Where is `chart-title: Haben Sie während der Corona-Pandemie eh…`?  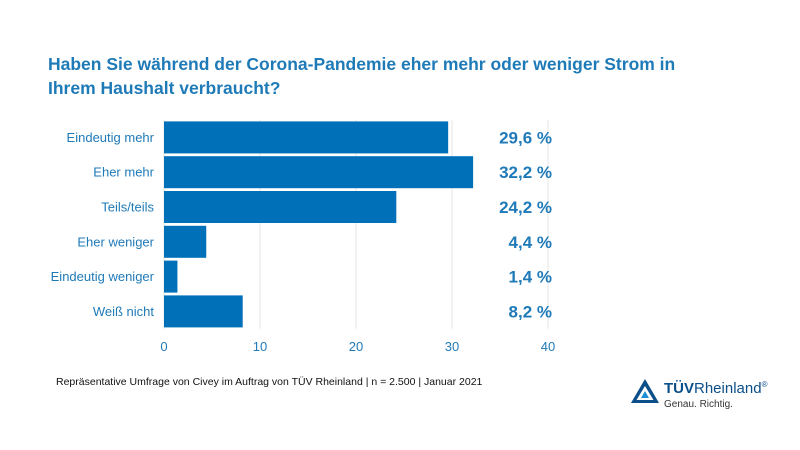
chart-title: Haben Sie während der Corona-Pandemie eh… is located at coordinates (362, 76).